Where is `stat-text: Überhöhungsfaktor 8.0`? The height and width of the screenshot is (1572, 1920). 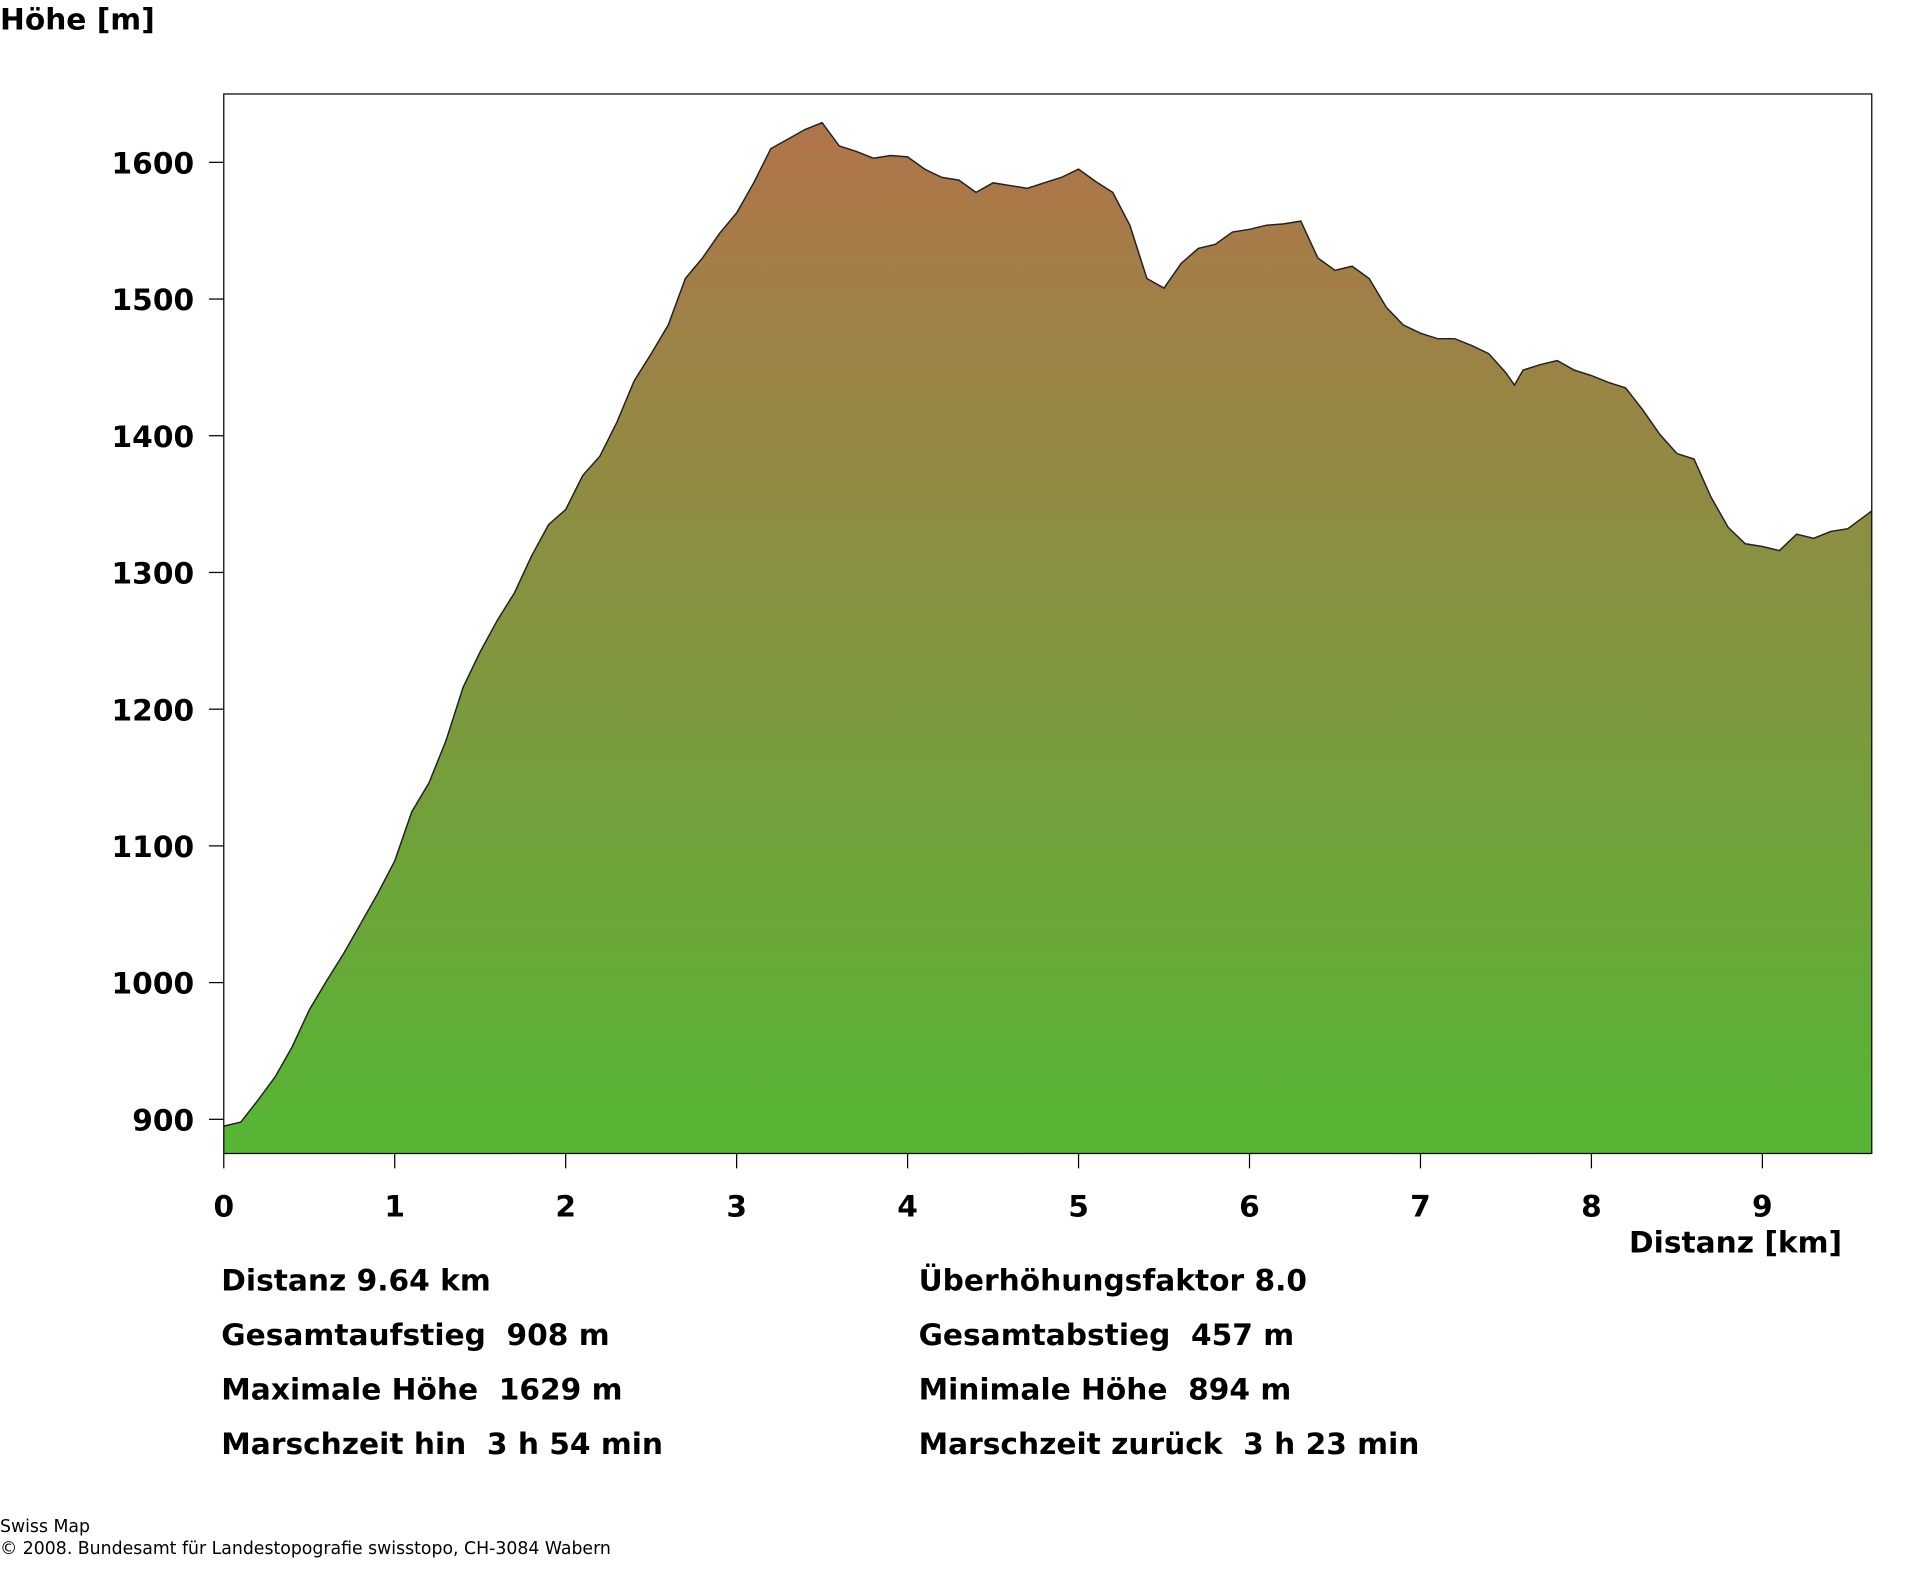
stat-text: Überhöhungsfaktor 8.0 is located at coordinates (1113, 1280).